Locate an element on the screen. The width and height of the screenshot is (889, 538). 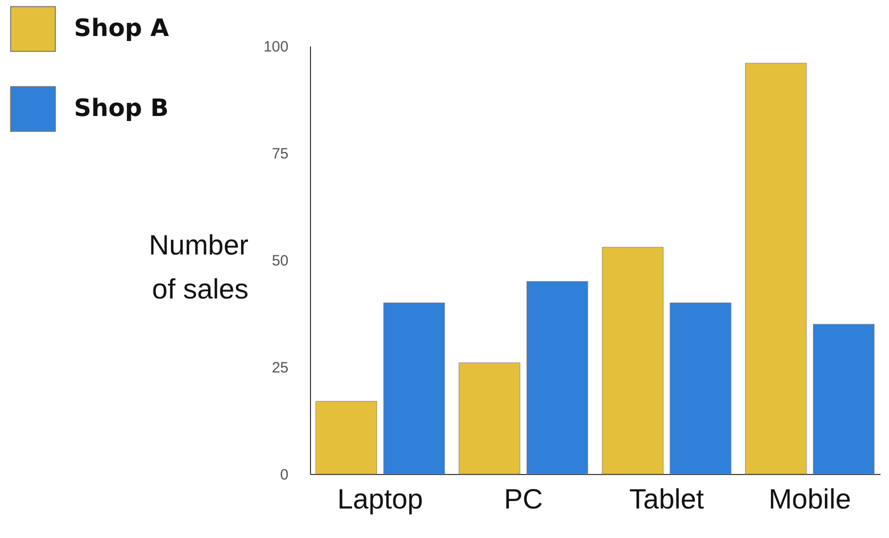
x-tick-label: Laptop is located at coordinates (380, 499).